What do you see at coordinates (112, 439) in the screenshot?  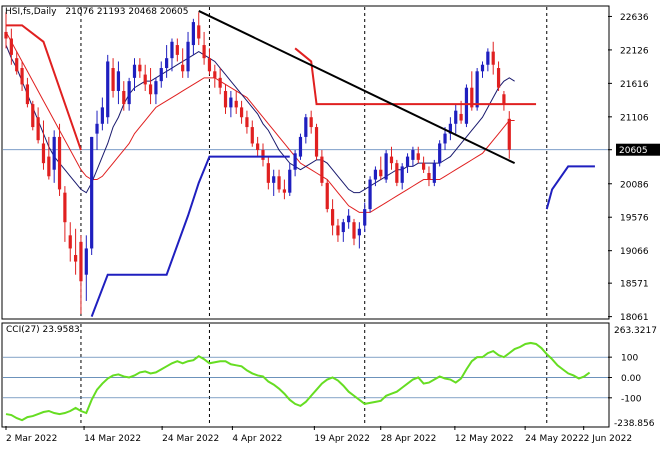 I see `x-tick-label: 14 Mar 2022` at bounding box center [112, 439].